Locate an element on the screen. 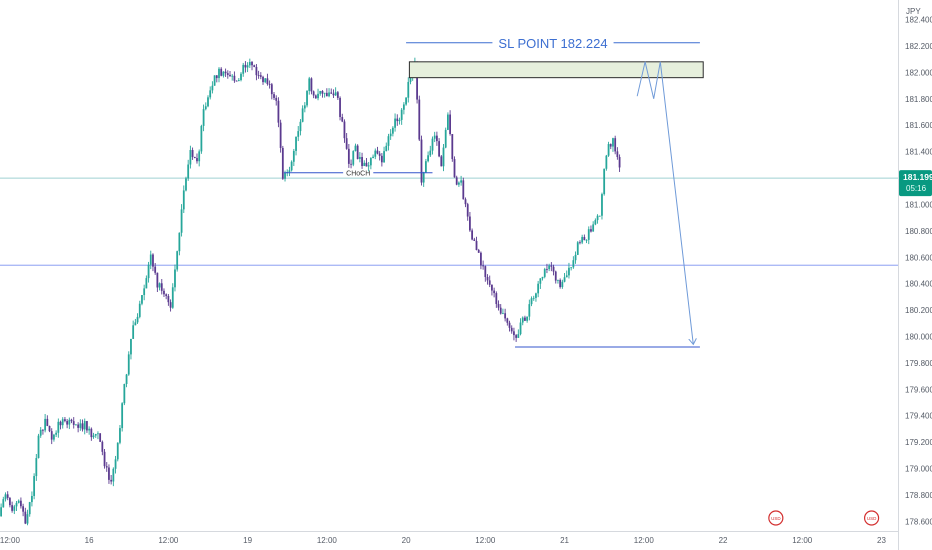 Image resolution: width=932 pixels, height=550 pixels. y-tick-label: 179.800 is located at coordinates (918, 363).